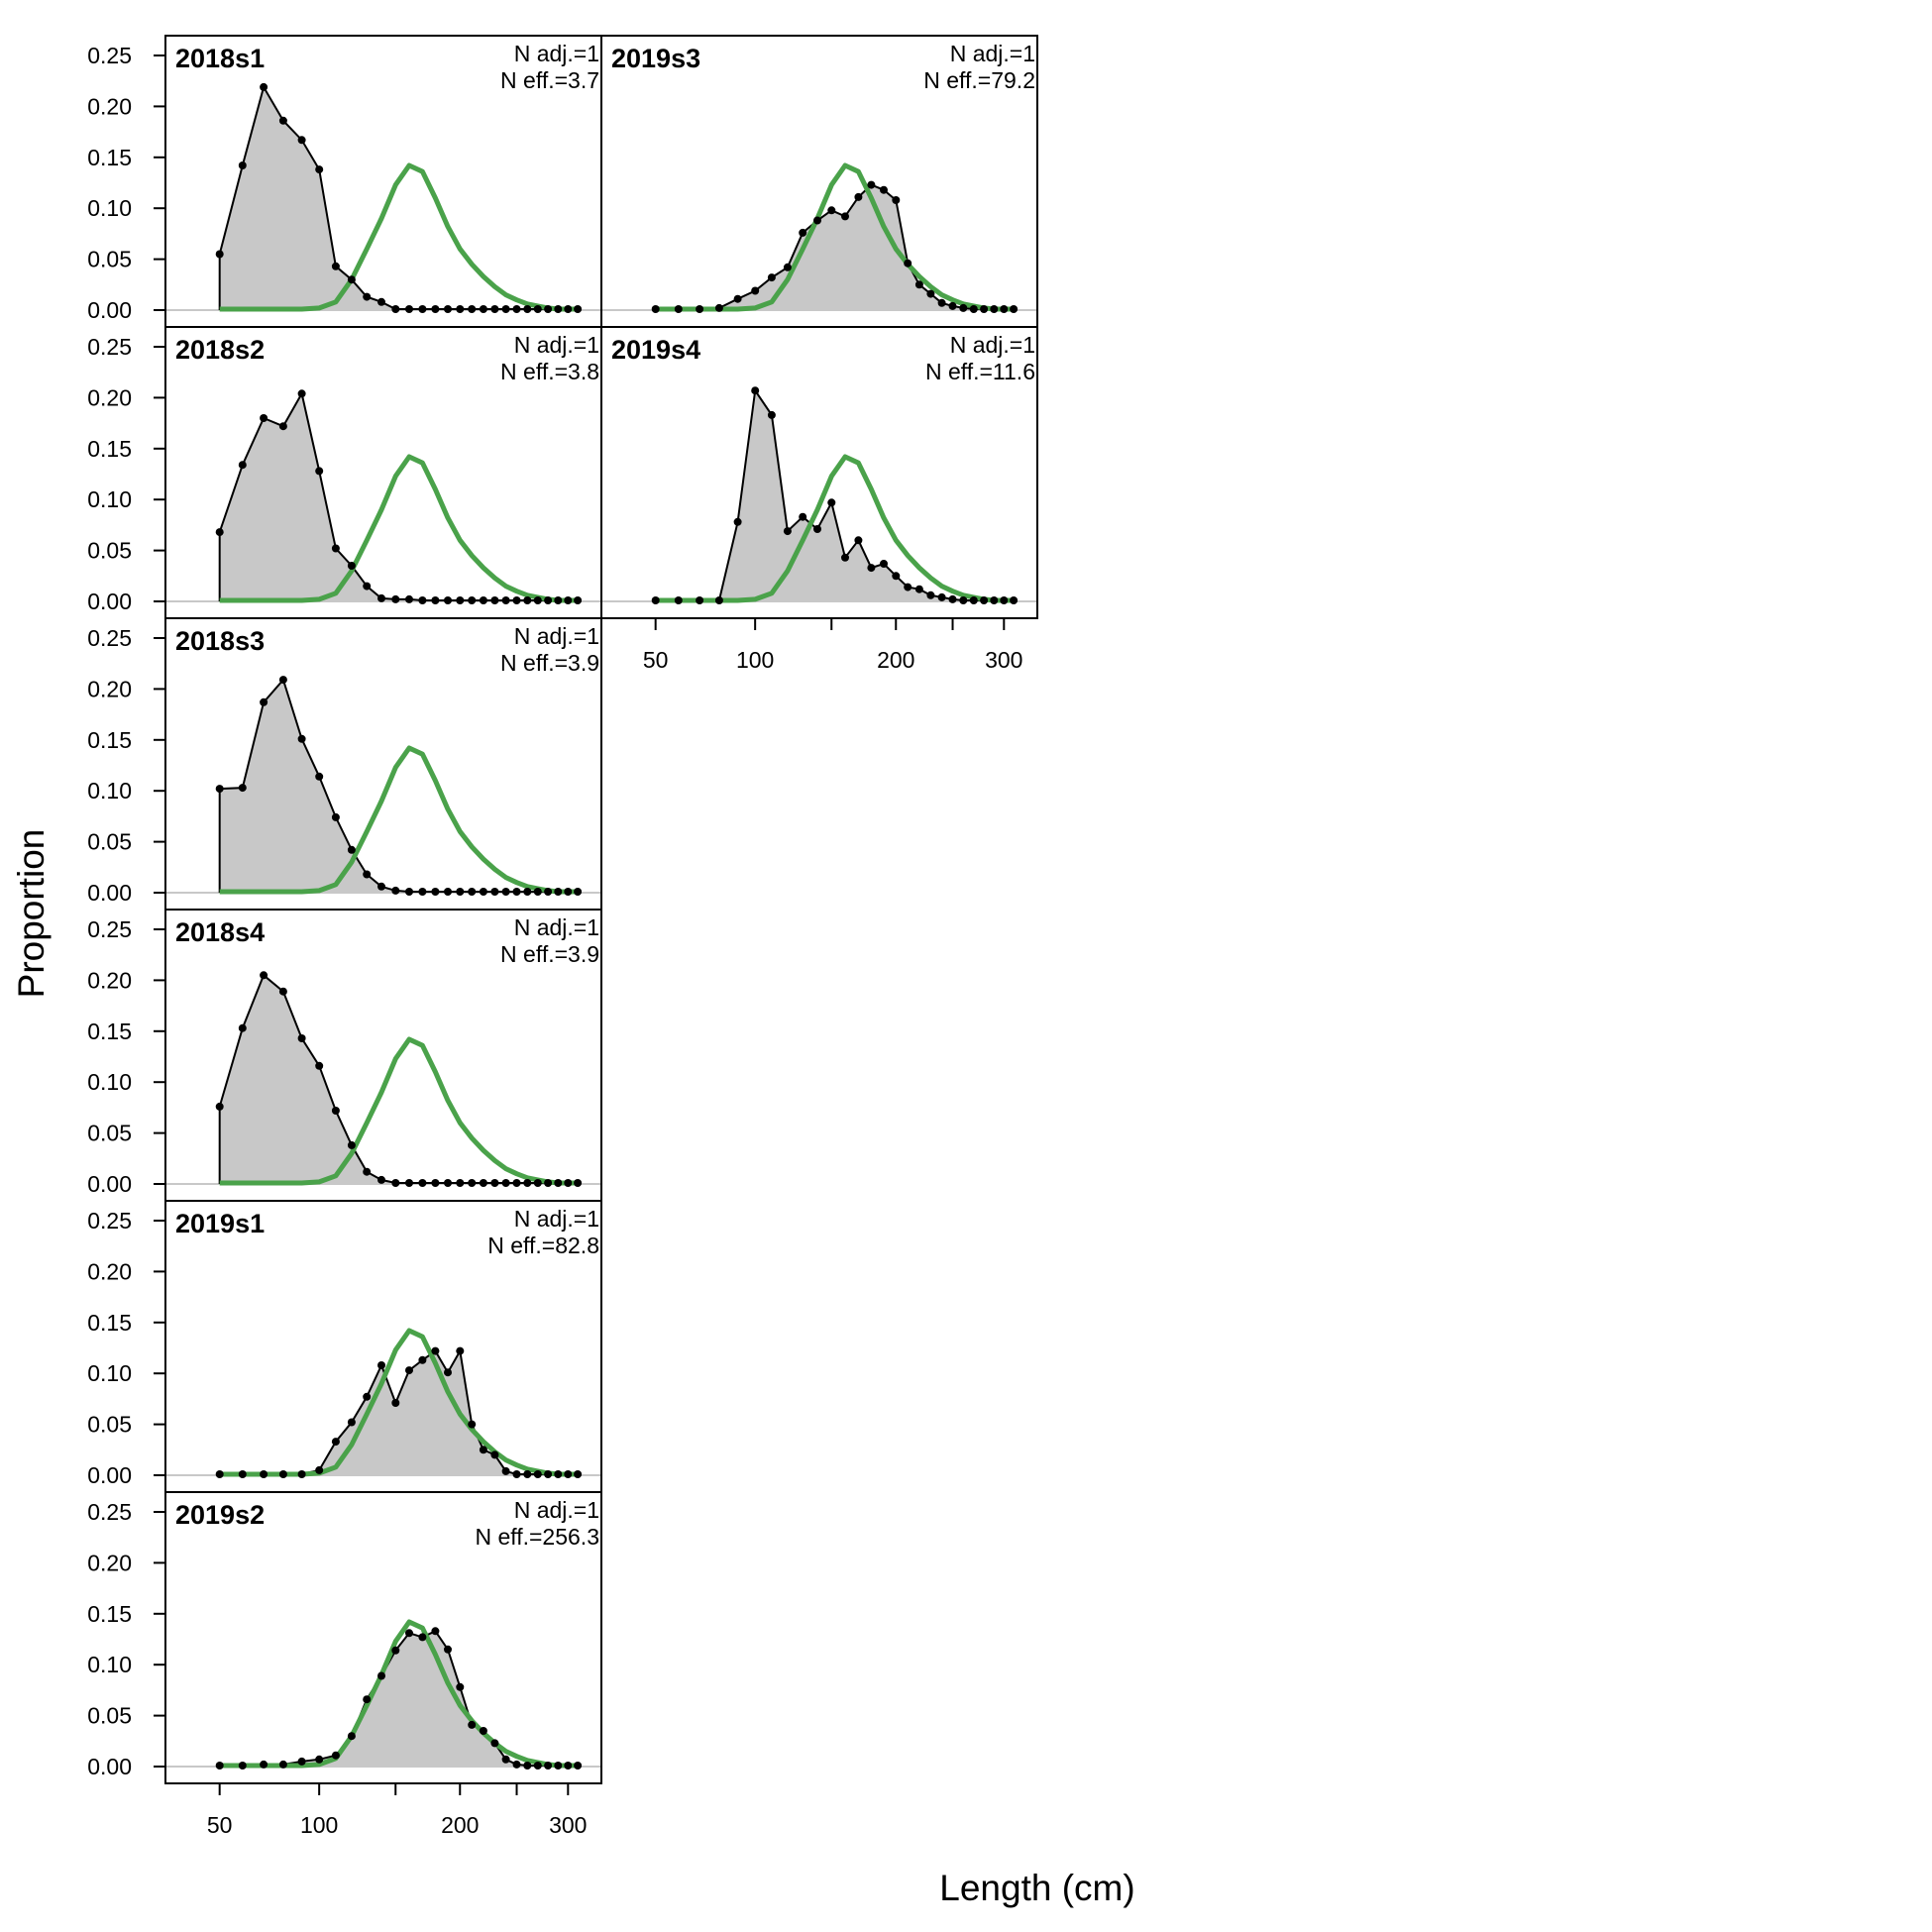 The image size is (1932, 1932). I want to click on n-eff-label: N eff.=79.2, so click(979, 80).